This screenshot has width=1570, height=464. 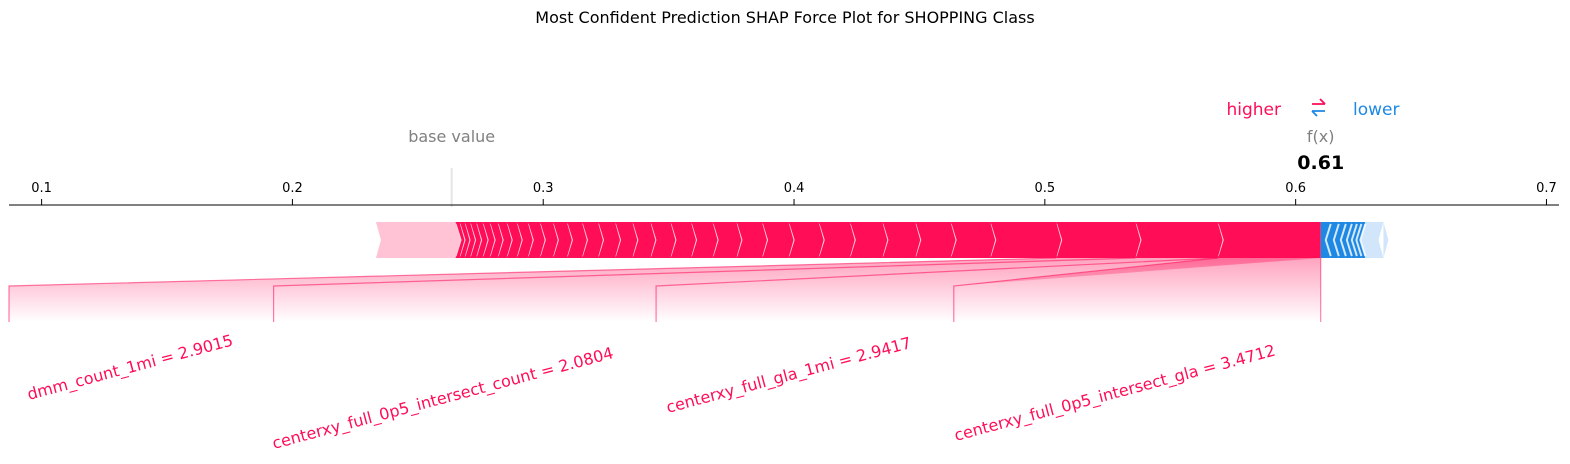 I want to click on x-tick-label: 0.4, so click(x=794, y=188).